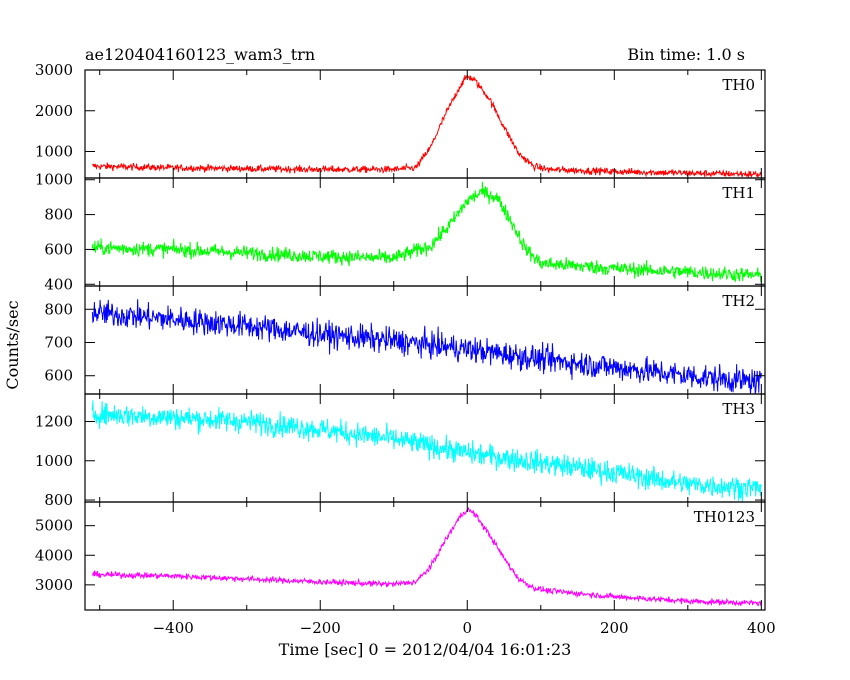 The width and height of the screenshot is (850, 680). I want to click on panel-label: TH1, so click(738, 193).